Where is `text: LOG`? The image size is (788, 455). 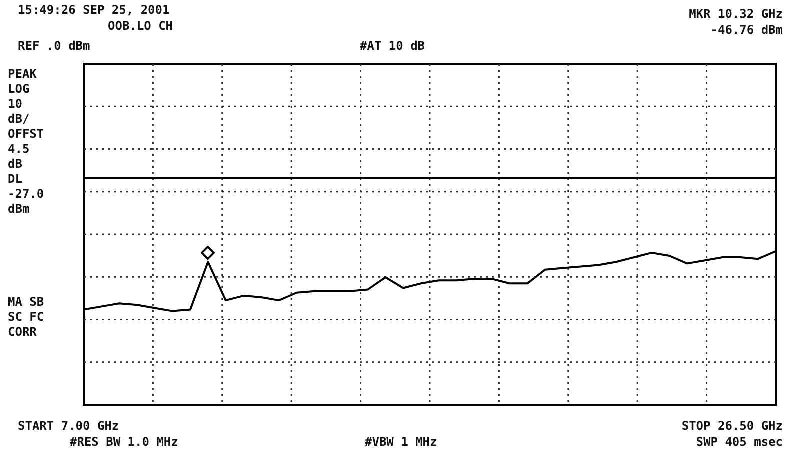
text: LOG is located at coordinates (19, 89).